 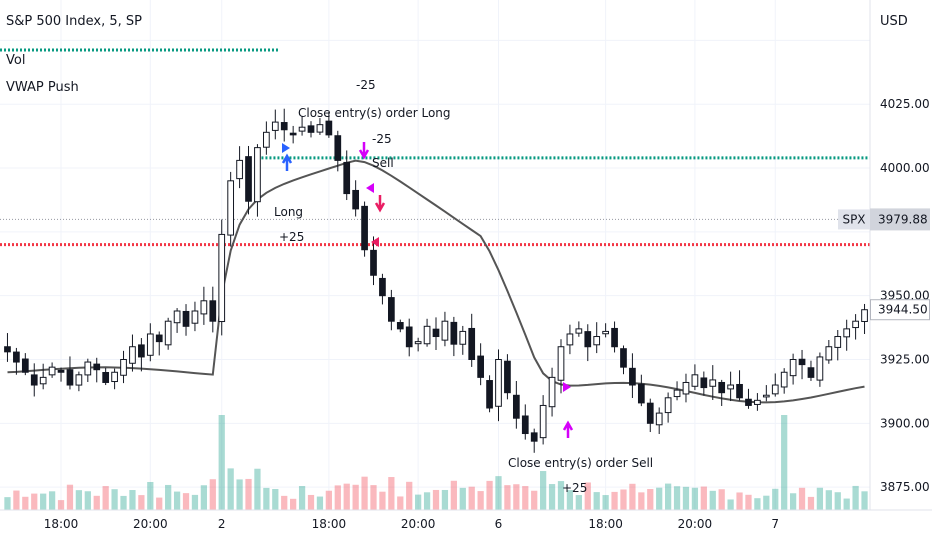 I want to click on last-price-value: 3944.50, so click(x=903, y=310).